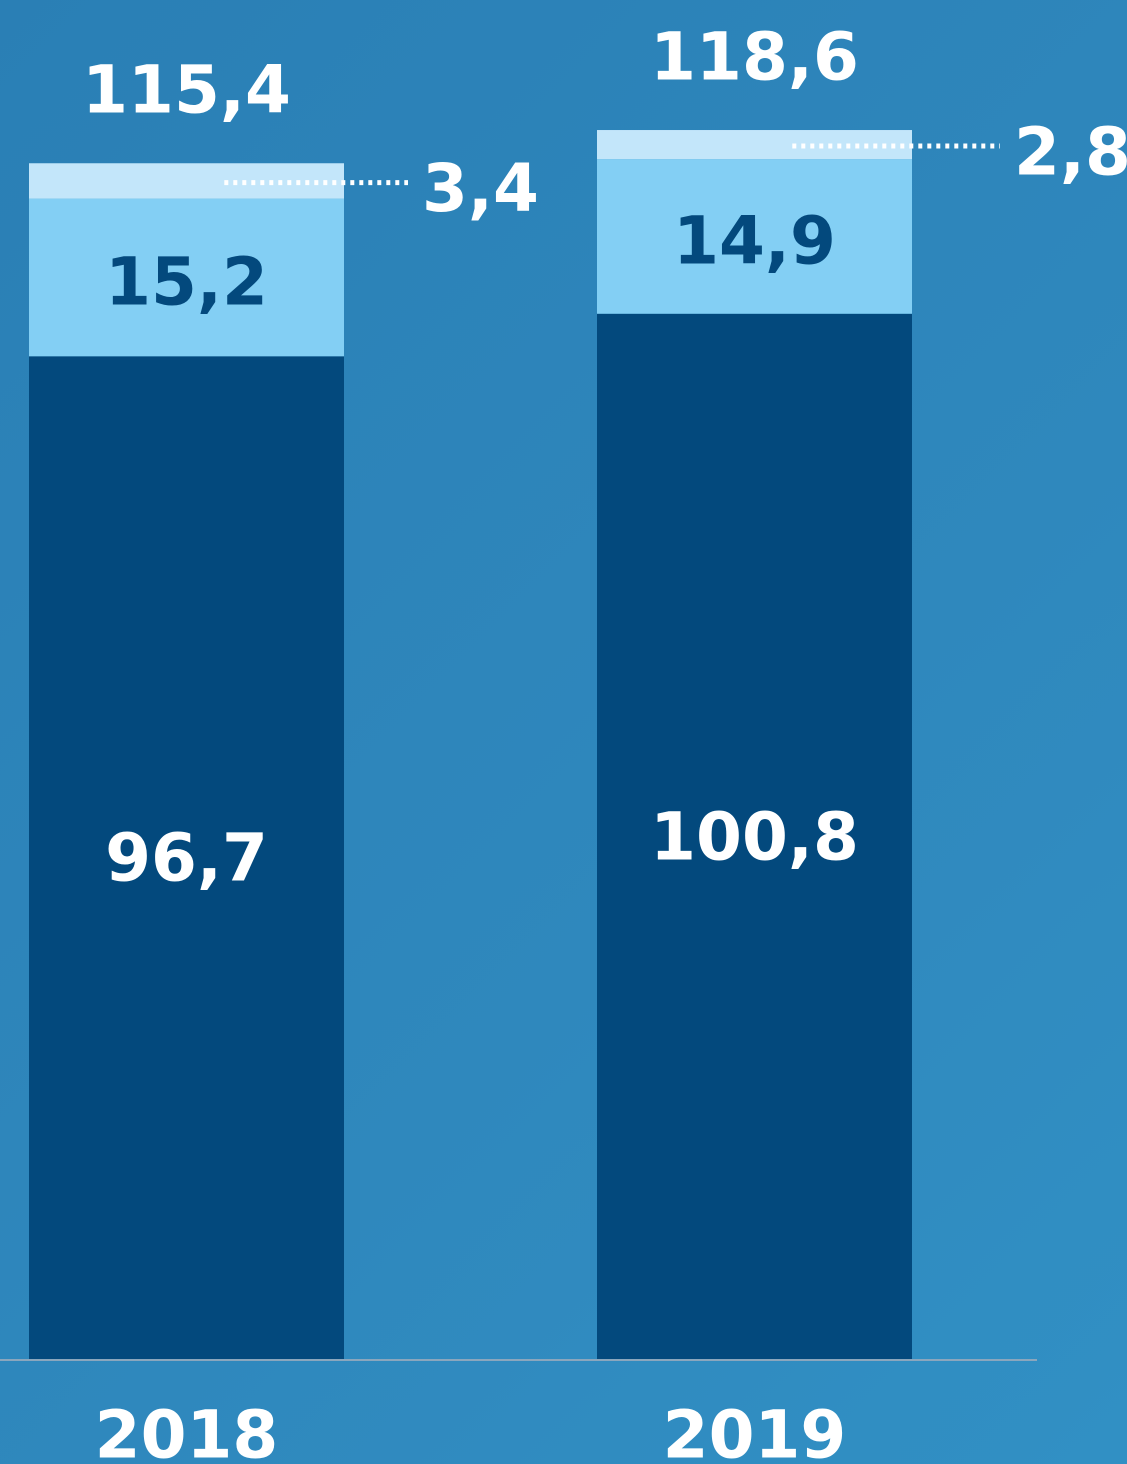 The height and width of the screenshot is (1464, 1127). Describe the element at coordinates (754, 241) in the screenshot. I see `value-label-2019-1: 14,9` at that location.